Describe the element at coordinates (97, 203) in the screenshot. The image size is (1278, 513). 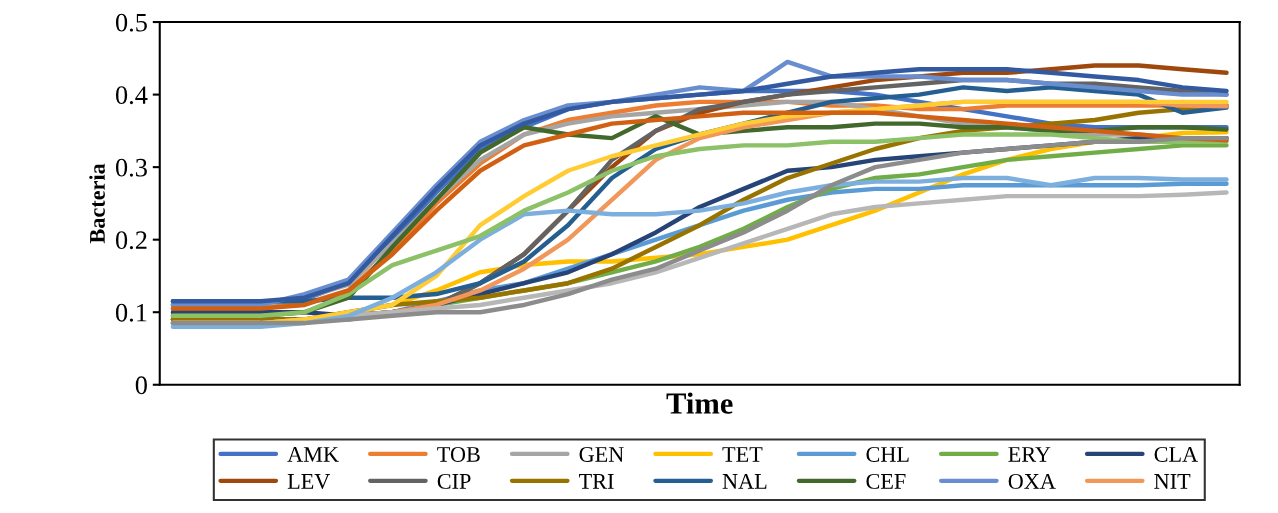
I see `y-axis-title: Bacteria` at that location.